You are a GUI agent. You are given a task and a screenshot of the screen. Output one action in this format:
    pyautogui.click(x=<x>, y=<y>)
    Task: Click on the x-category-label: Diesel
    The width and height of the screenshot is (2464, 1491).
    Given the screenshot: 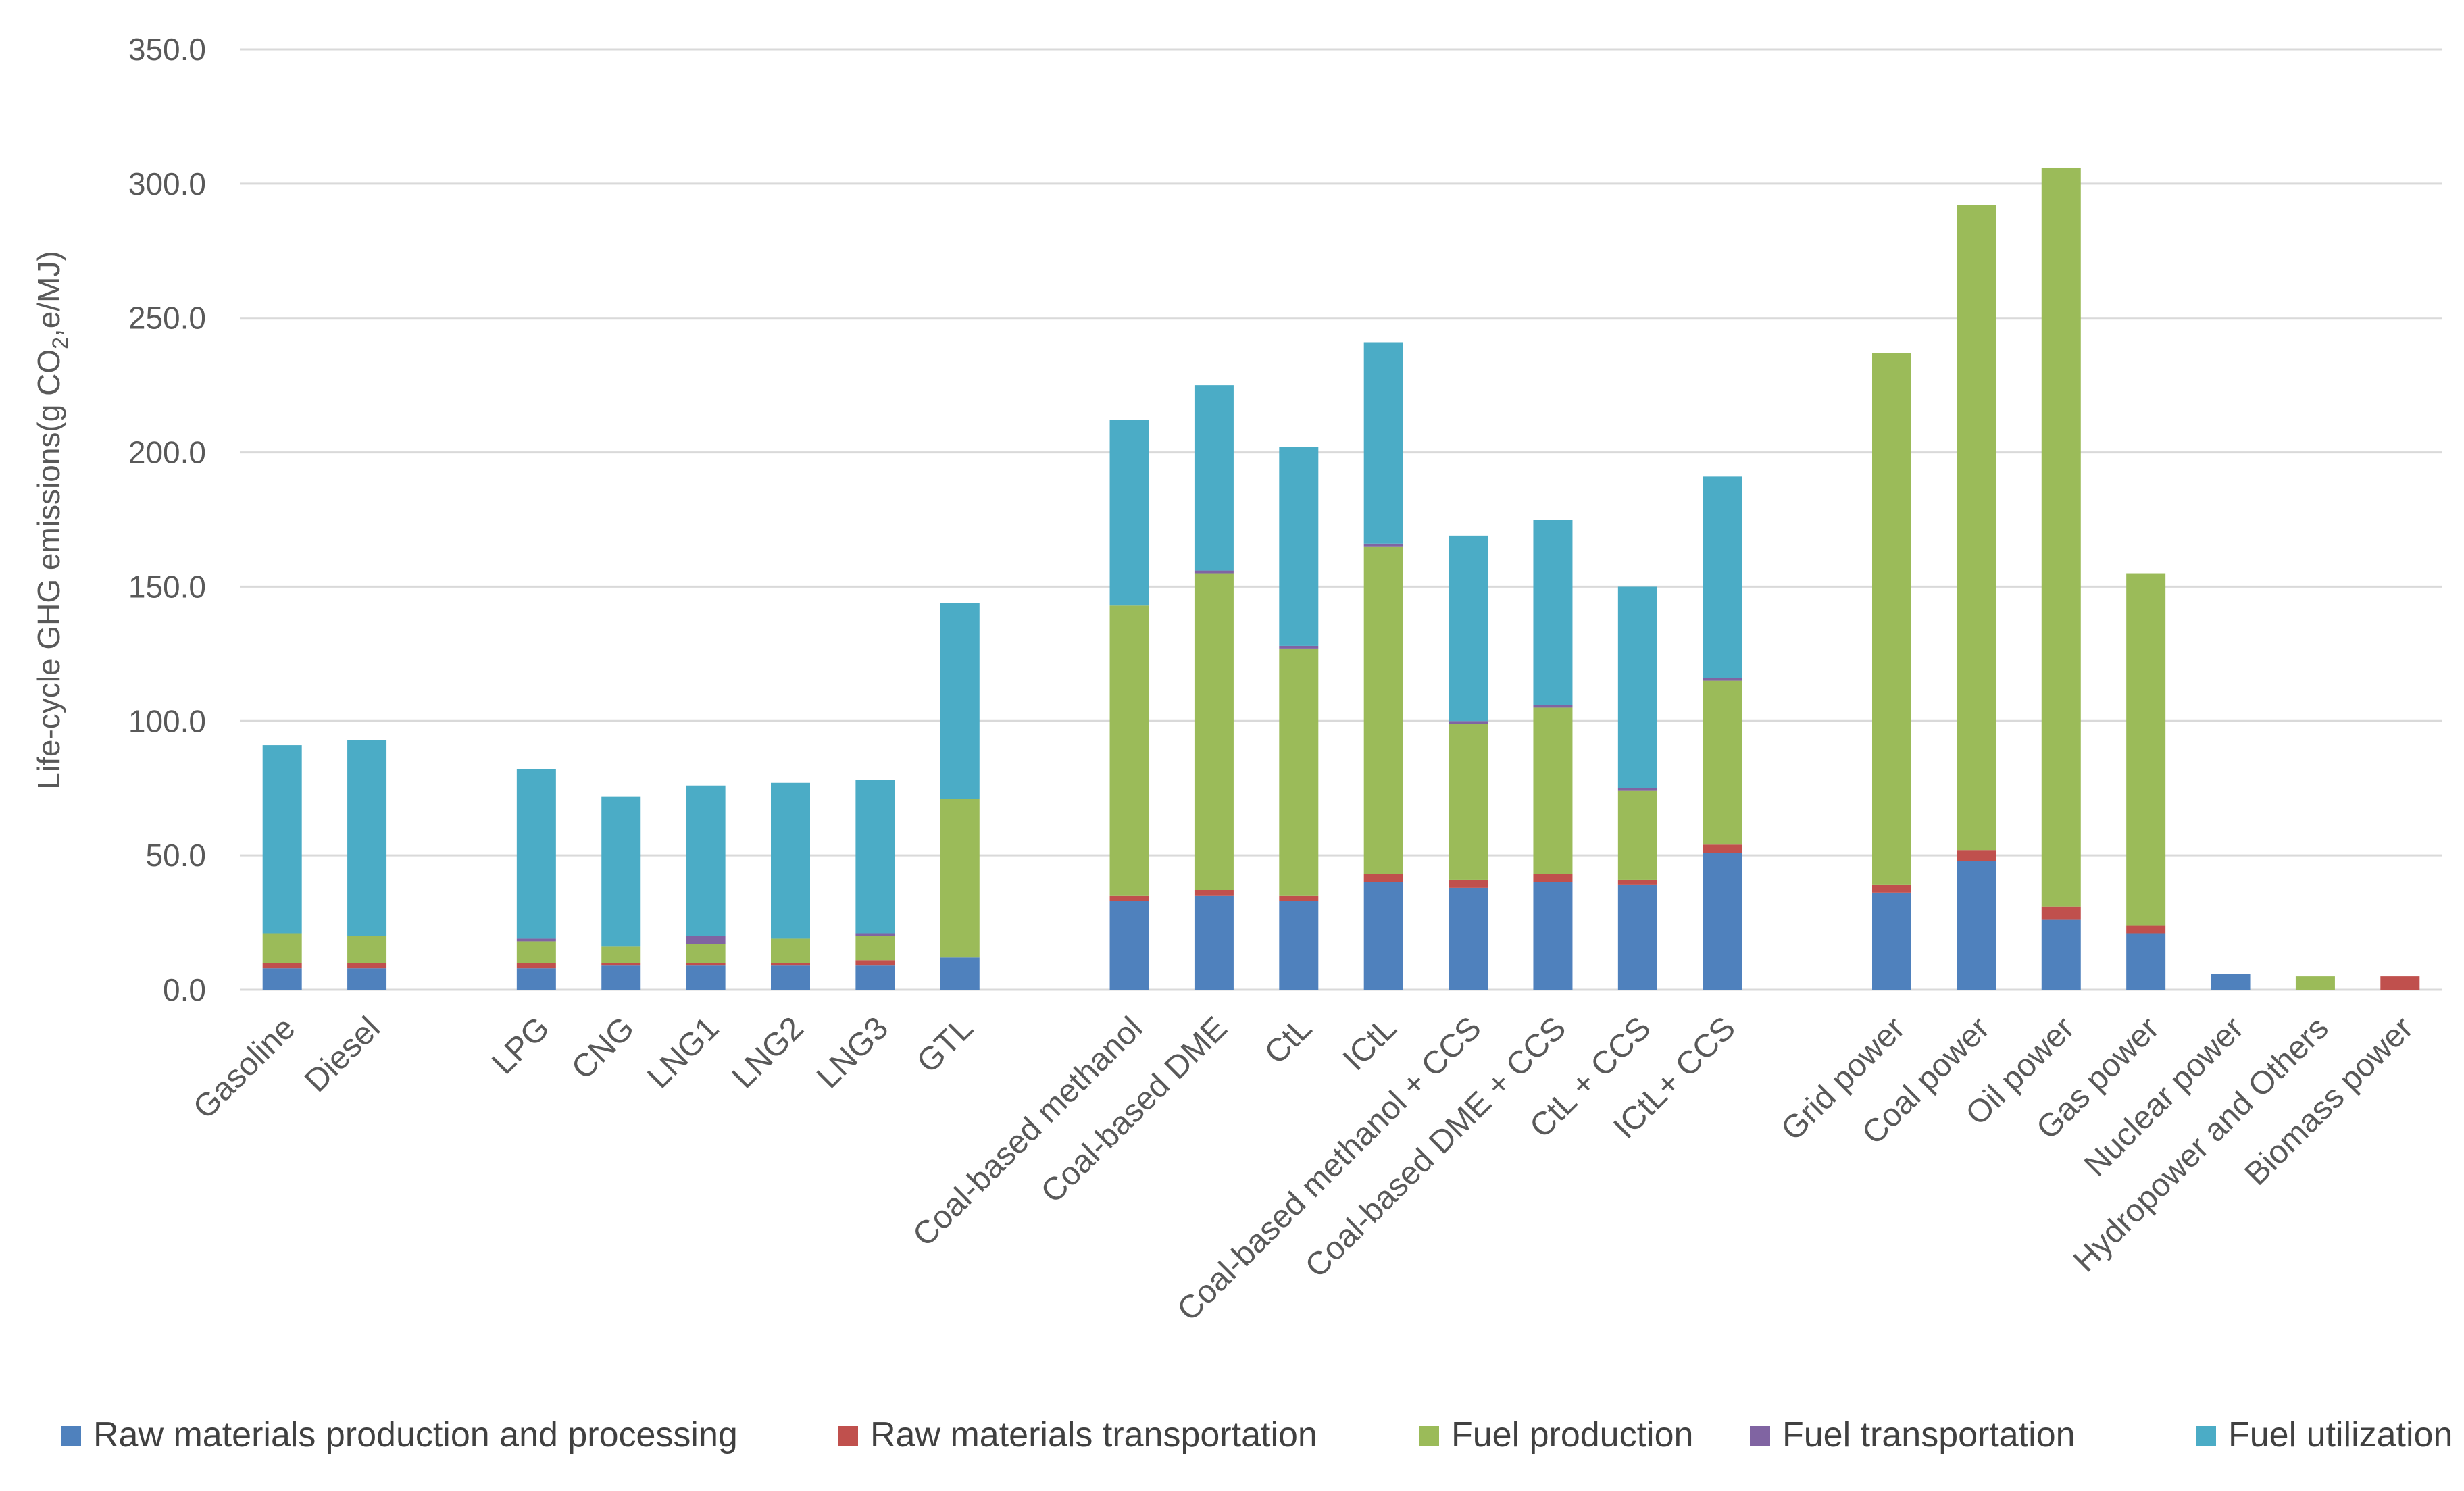 What is the action you would take?
    pyautogui.click(x=342, y=1055)
    